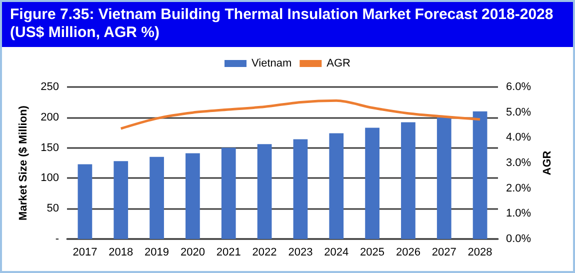  Describe the element at coordinates (49, 117) in the screenshot. I see `y-tick-label: 200` at that location.